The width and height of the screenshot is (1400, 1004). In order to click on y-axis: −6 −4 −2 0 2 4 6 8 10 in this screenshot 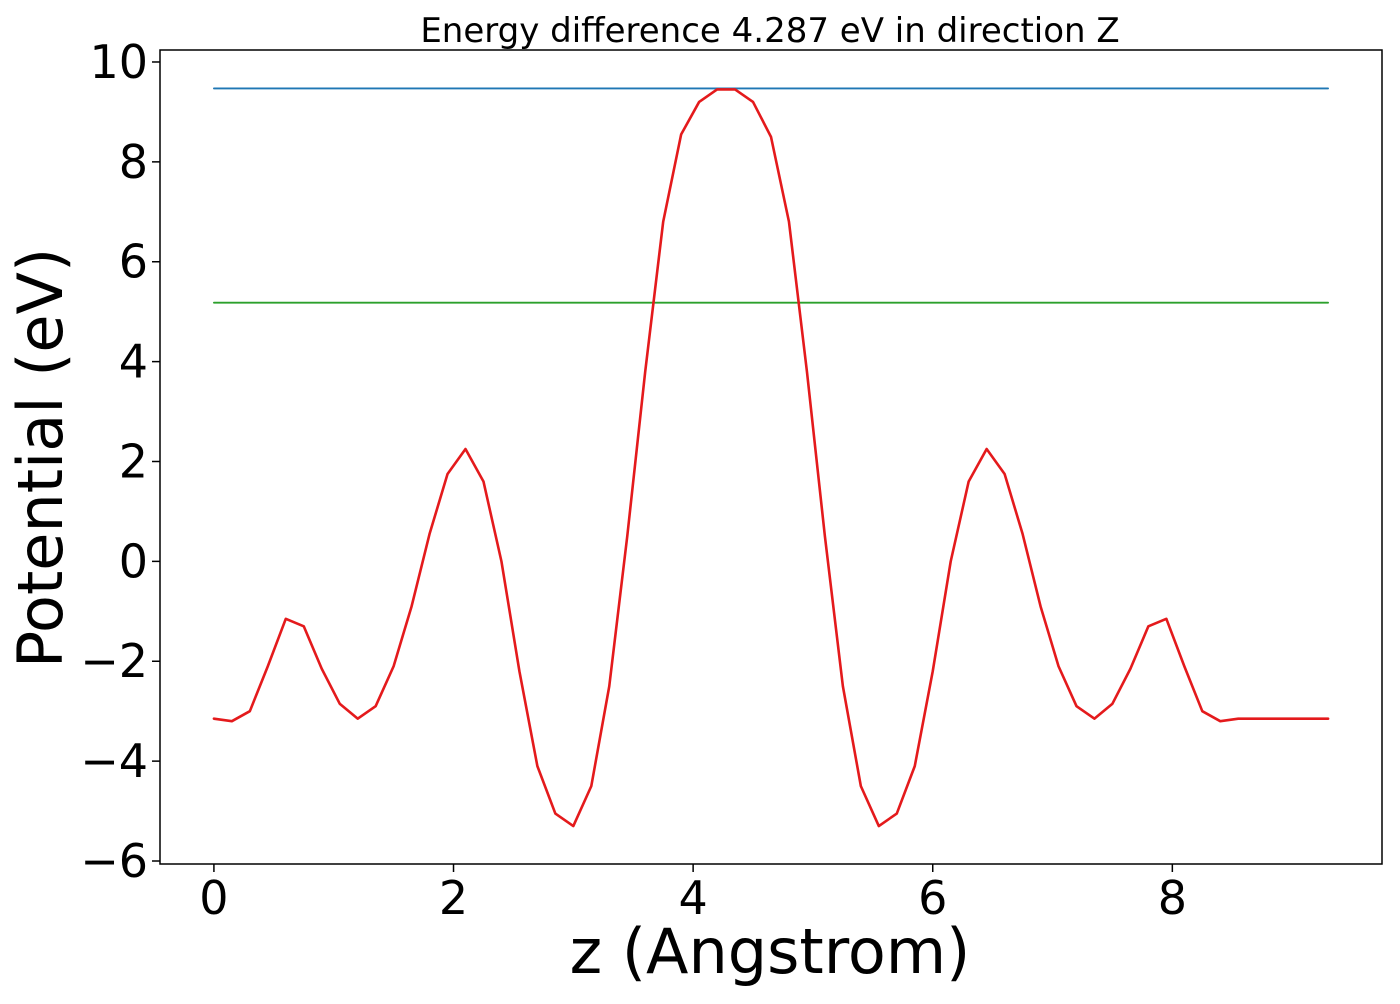, I will do `click(120, 461)`.